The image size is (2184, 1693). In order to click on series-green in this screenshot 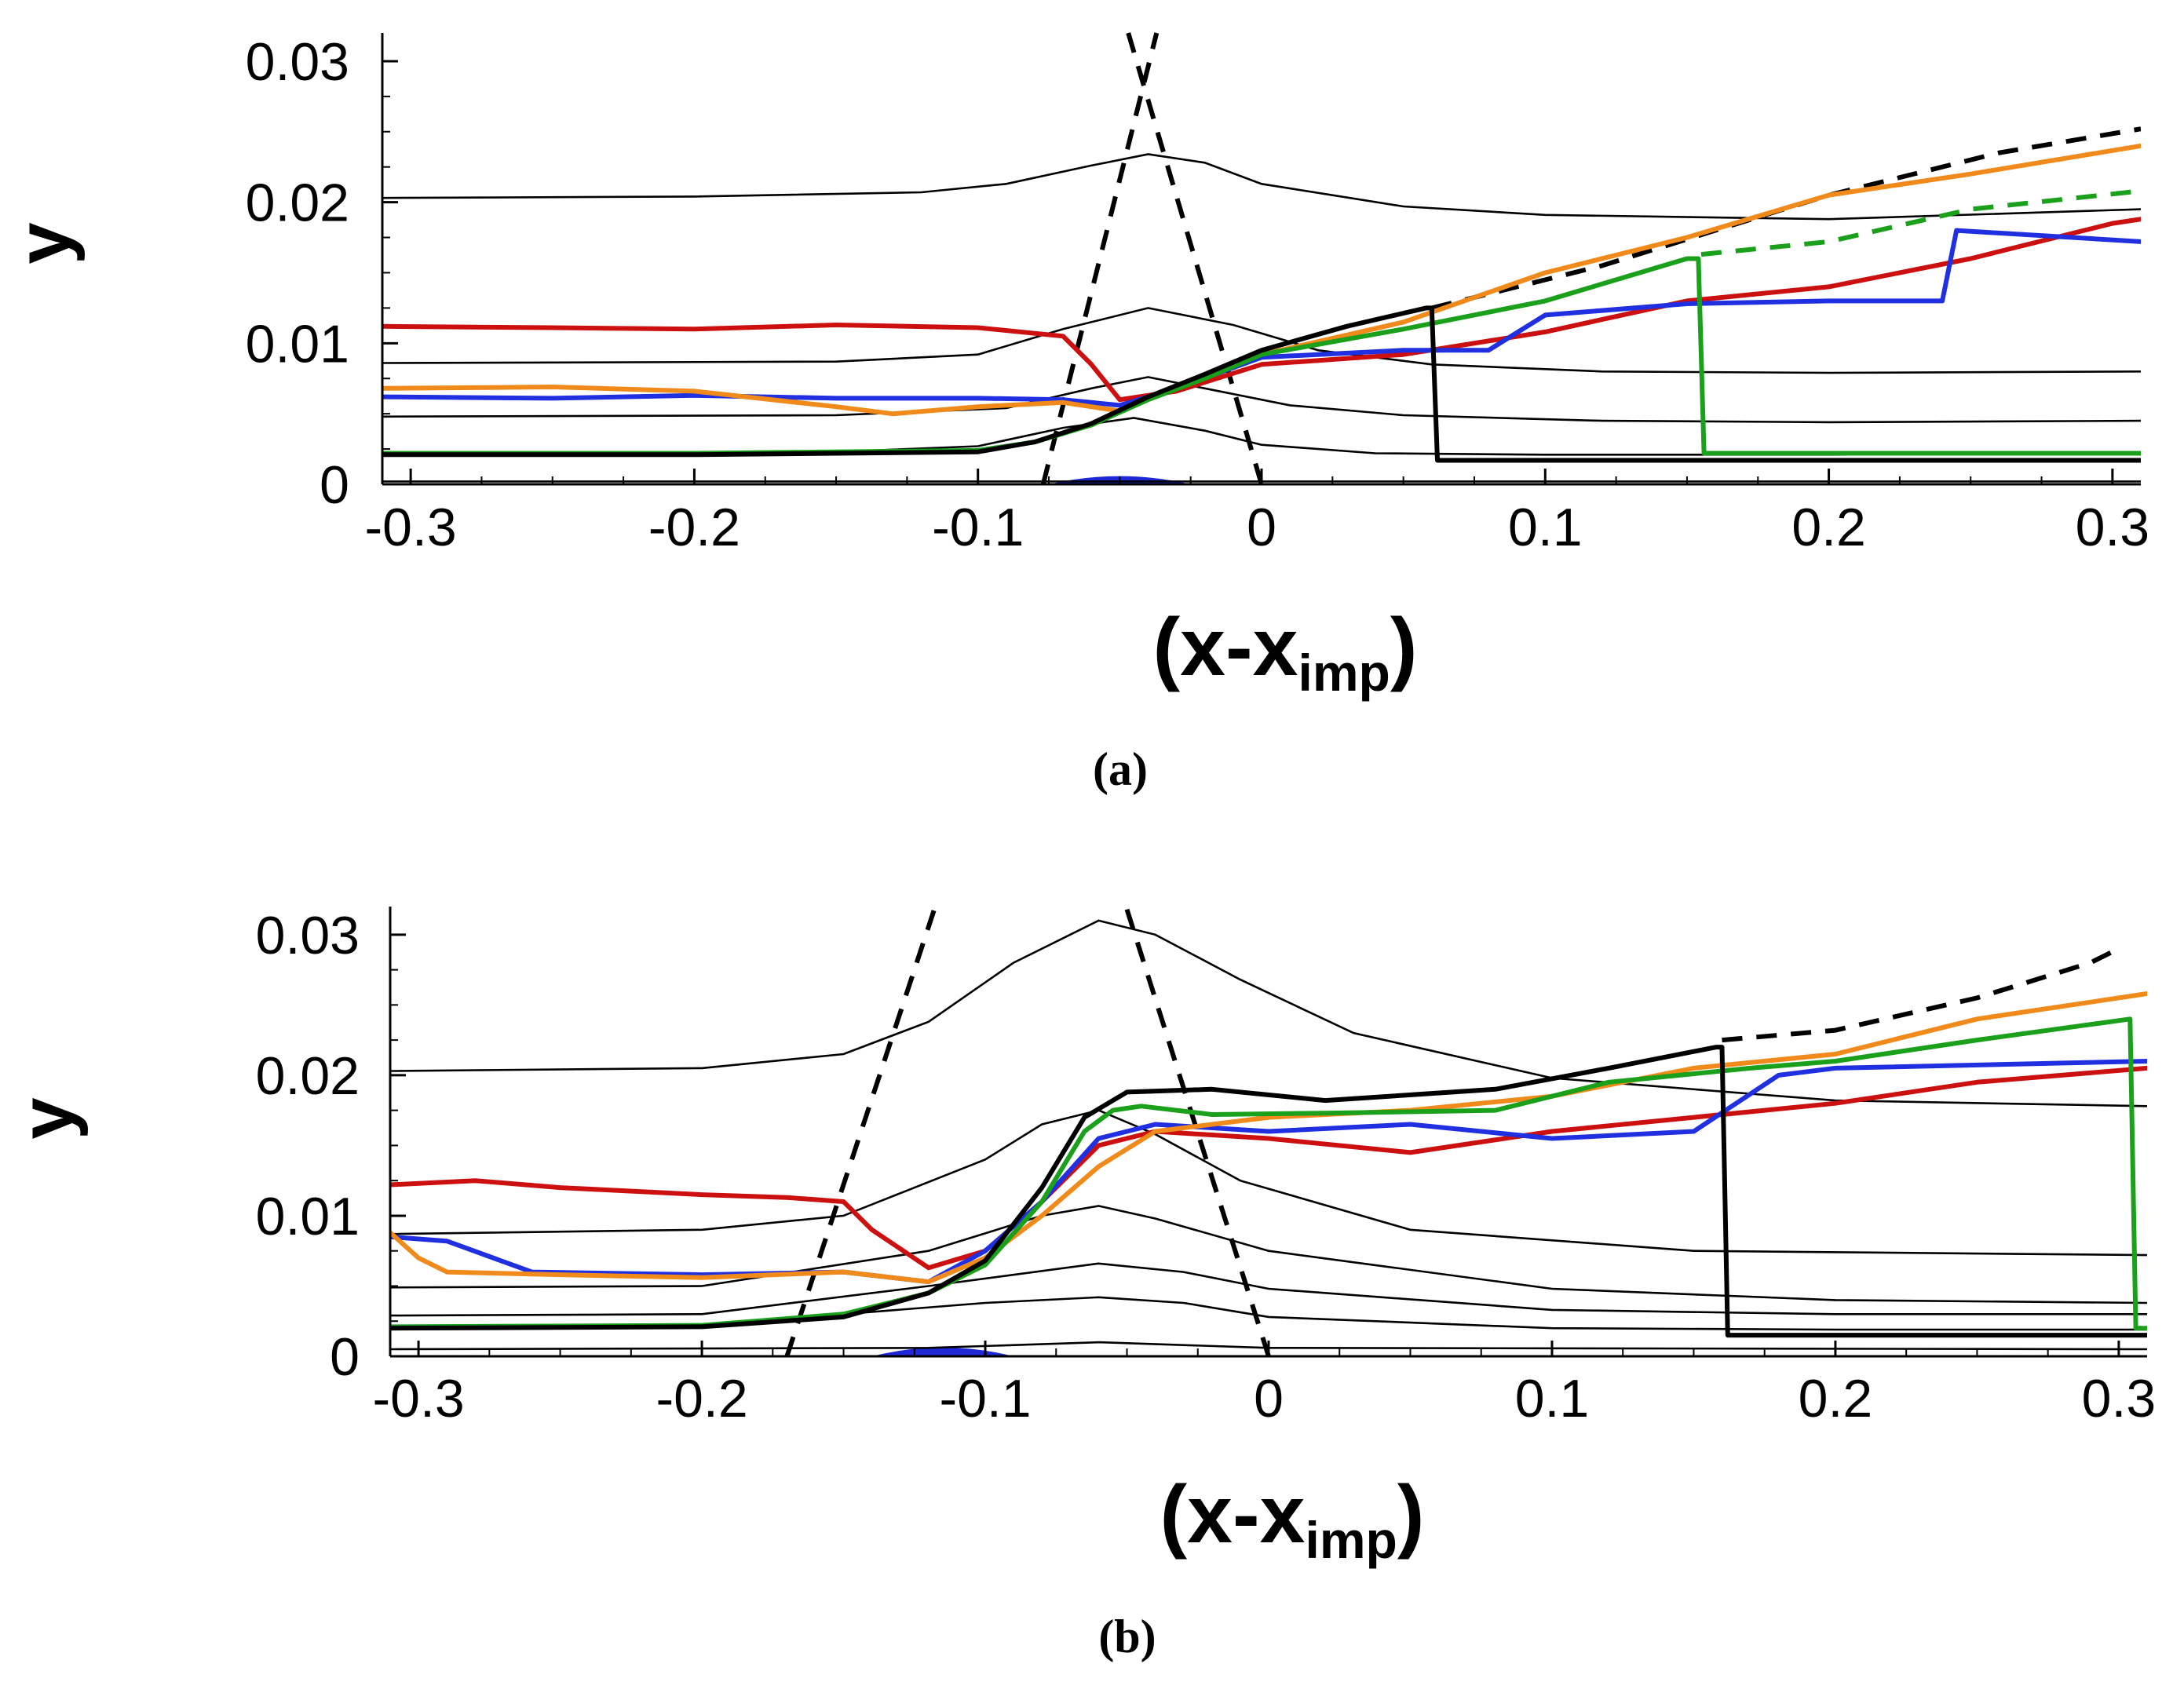, I will do `click(1261, 356)`.